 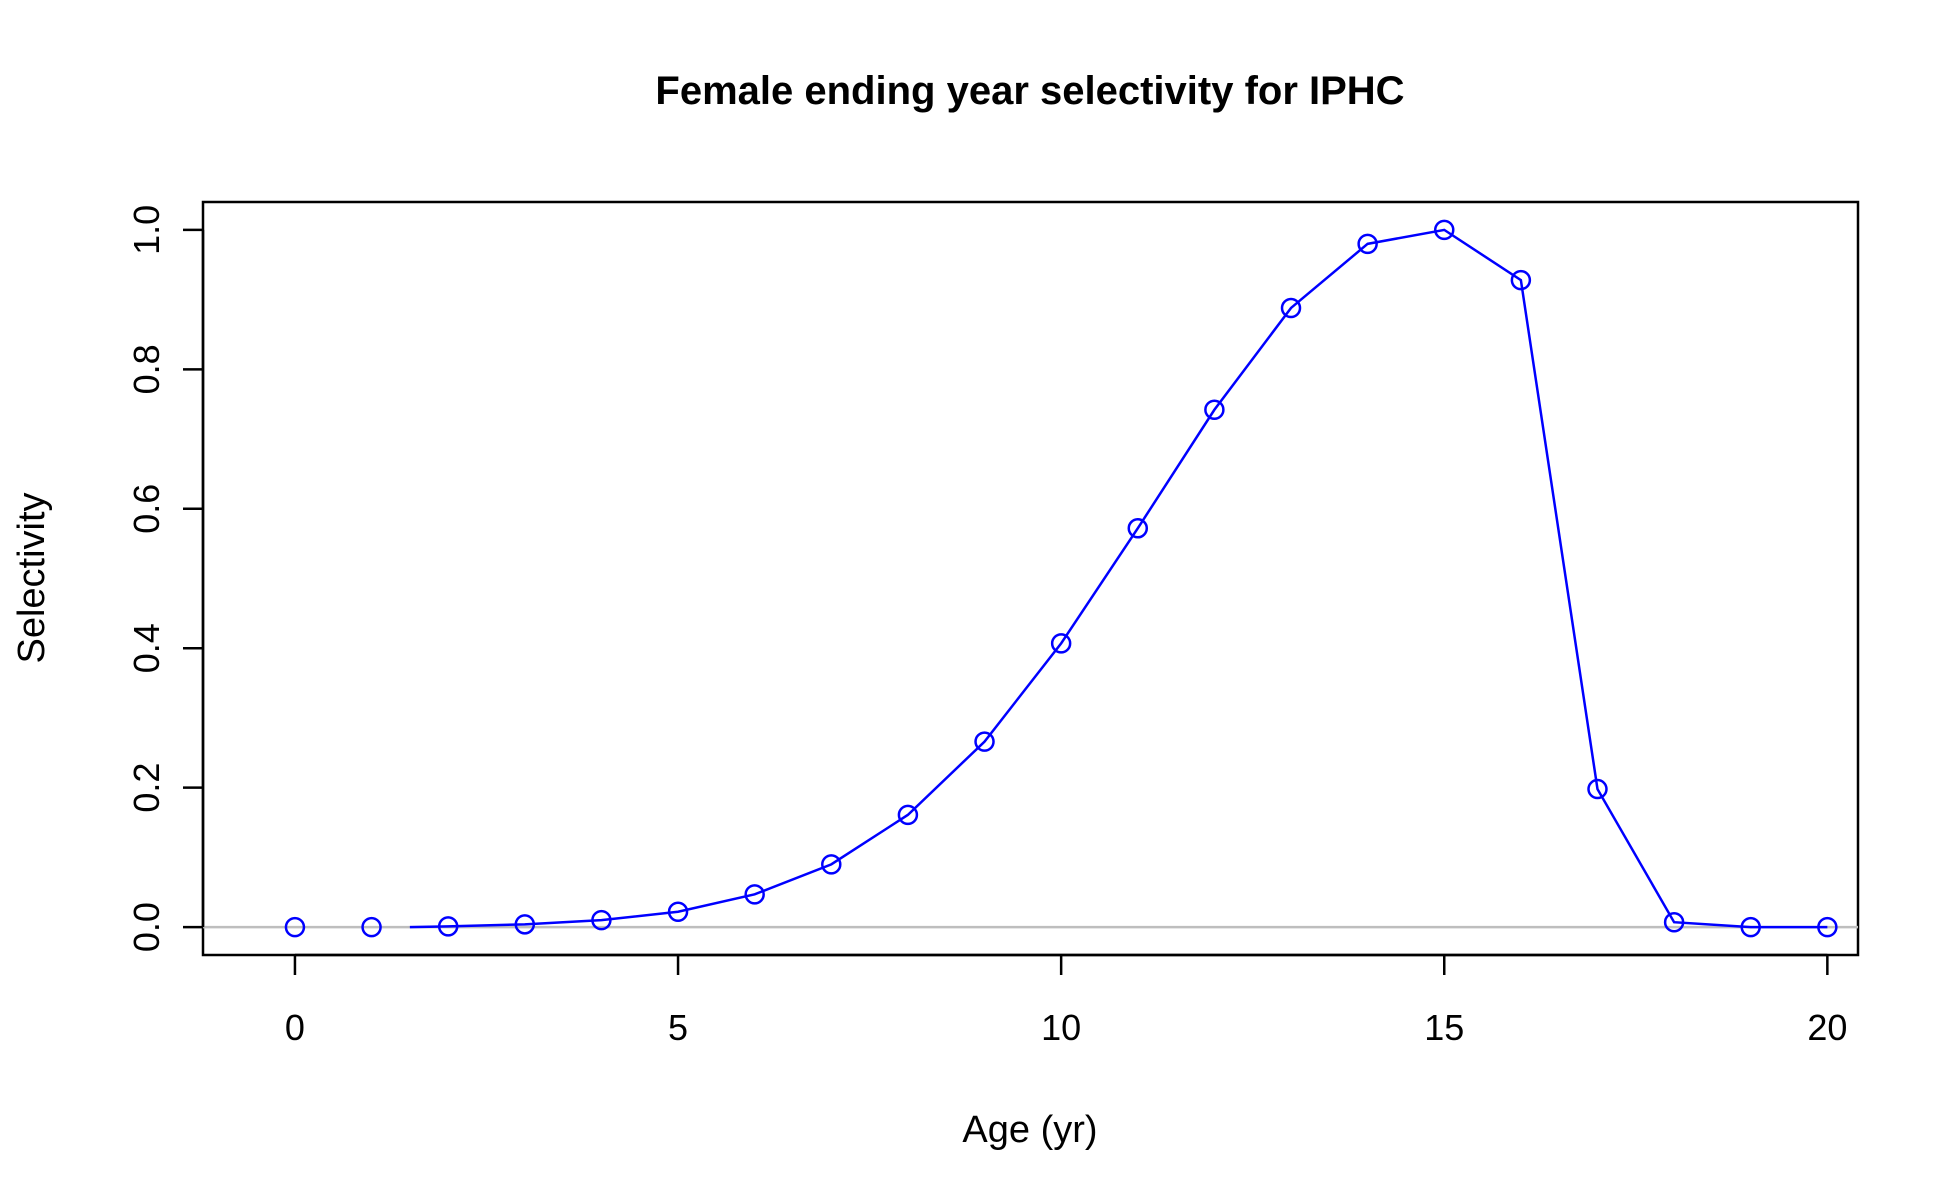 I want to click on y-tick-label: 0.6, so click(x=146, y=509).